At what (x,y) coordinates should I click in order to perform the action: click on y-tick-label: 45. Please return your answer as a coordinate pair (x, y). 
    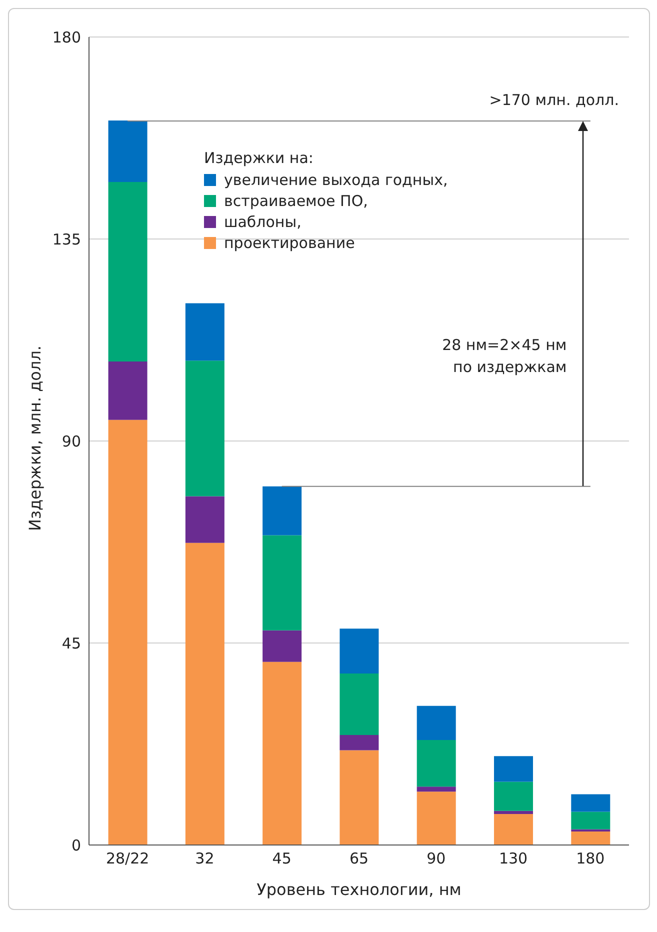
    Looking at the image, I should click on (71, 643).